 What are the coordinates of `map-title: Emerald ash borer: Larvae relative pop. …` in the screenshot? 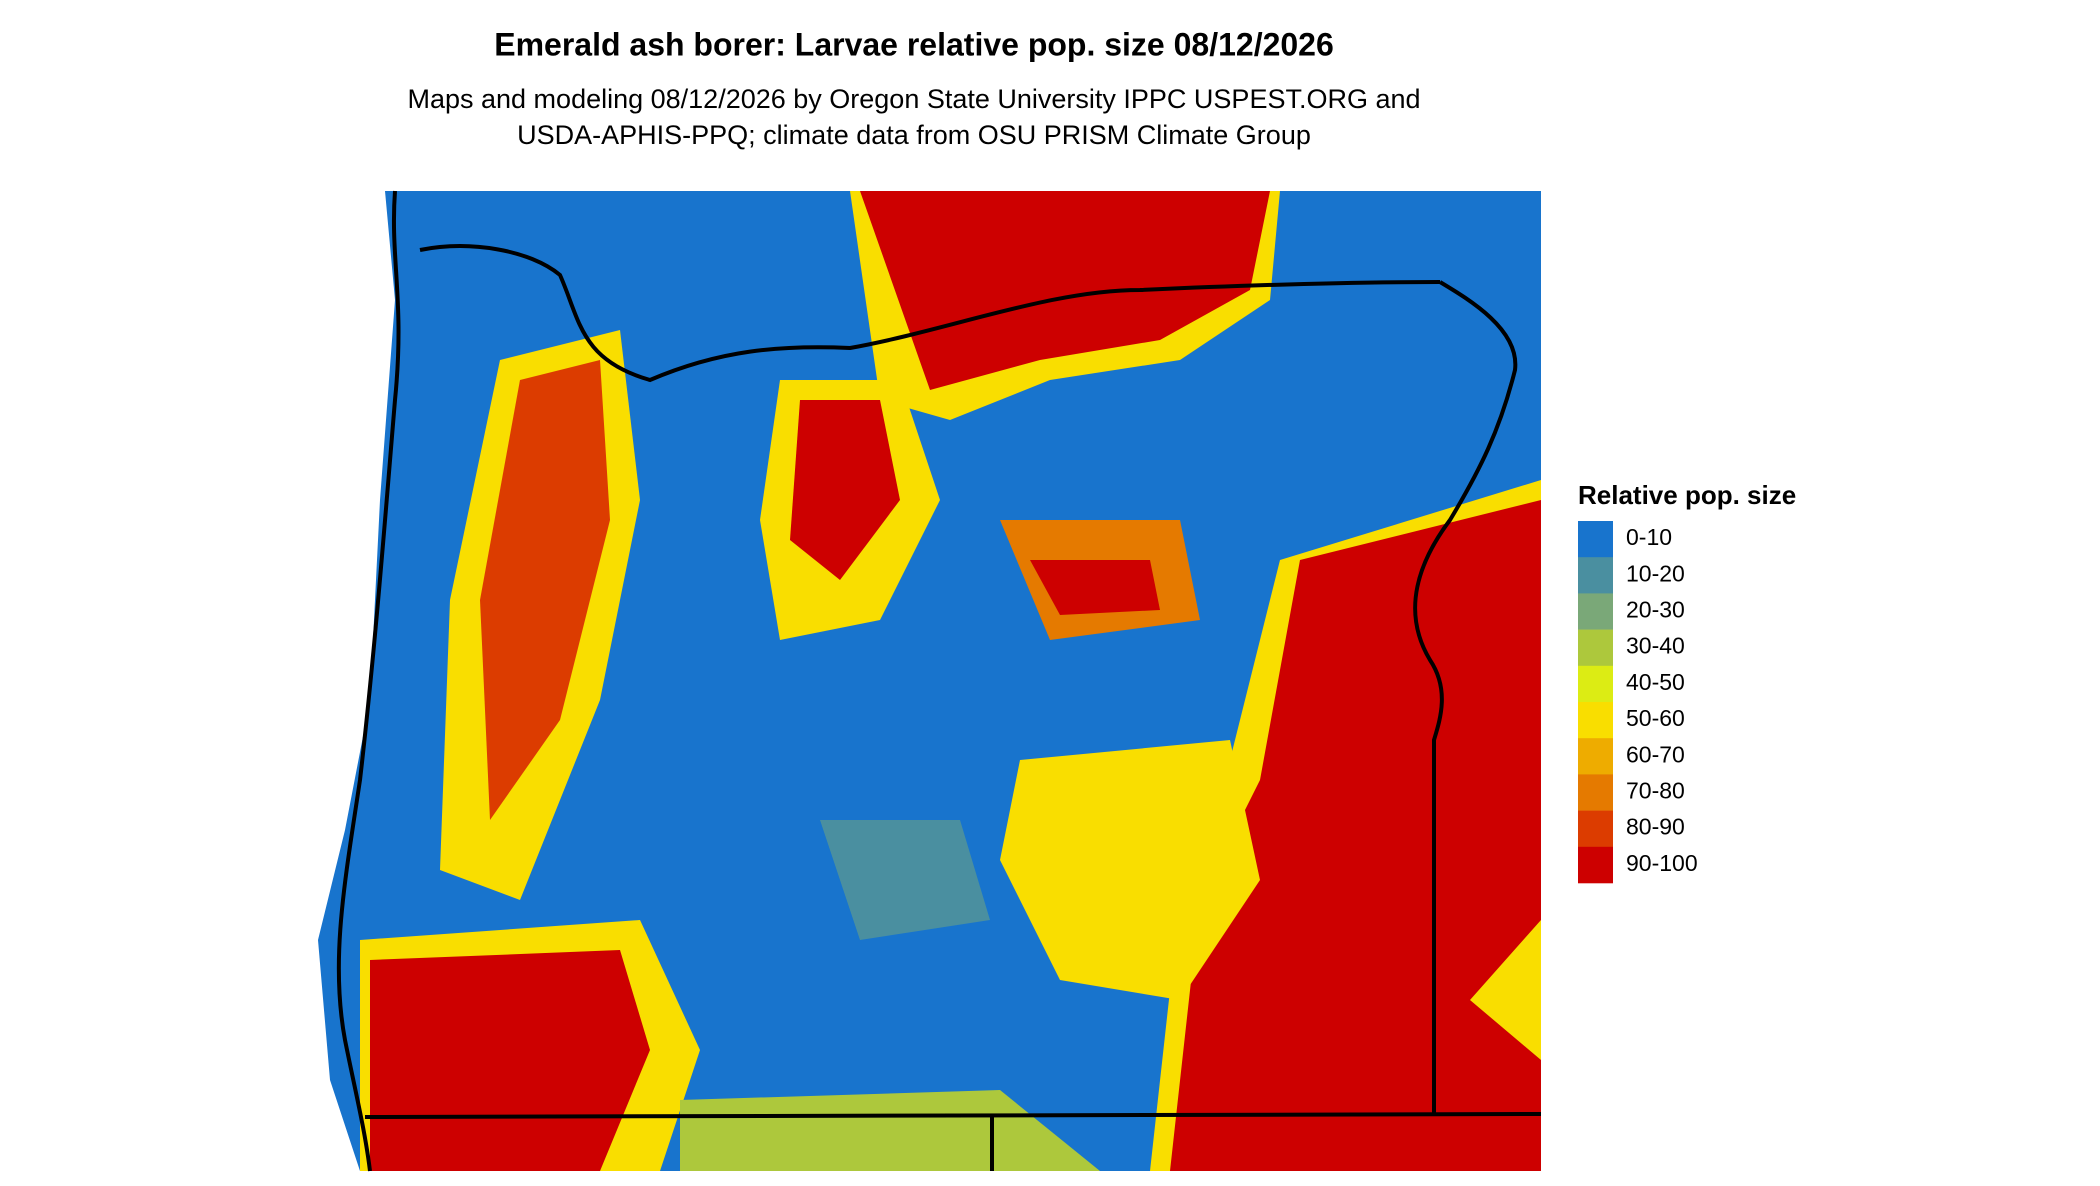 It's located at (914, 44).